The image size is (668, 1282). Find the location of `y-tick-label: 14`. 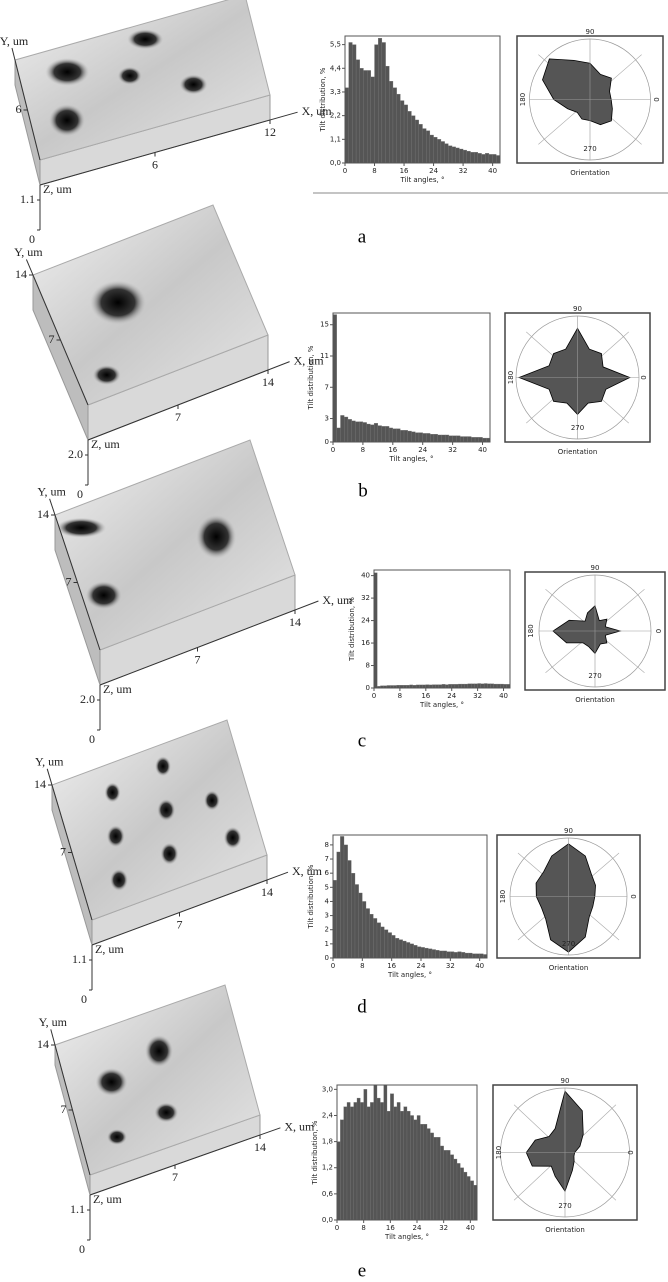

y-tick-label: 14 is located at coordinates (40, 784).